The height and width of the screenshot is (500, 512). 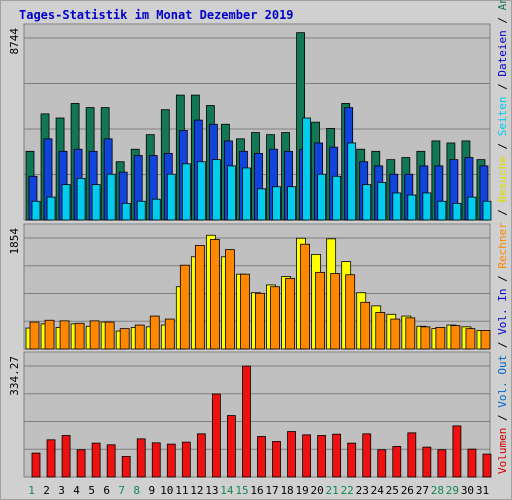 What do you see at coordinates (502, 53) in the screenshot?
I see `legend-entry: Dateien` at bounding box center [502, 53].